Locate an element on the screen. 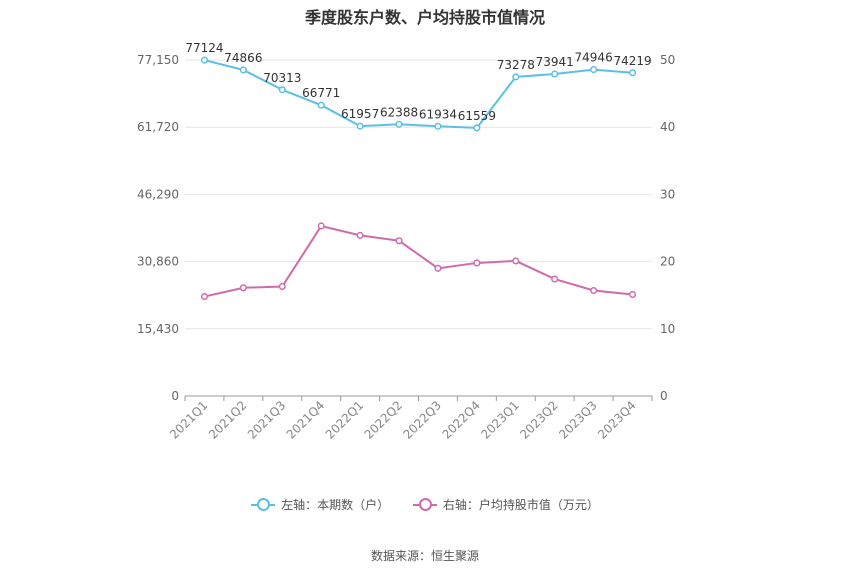 The width and height of the screenshot is (850, 575). data-label: 74219 is located at coordinates (632, 61).